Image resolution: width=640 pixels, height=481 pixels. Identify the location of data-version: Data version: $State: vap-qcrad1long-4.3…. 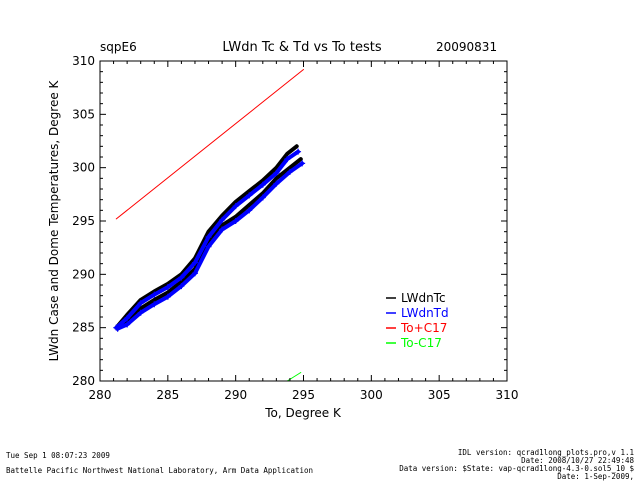
(516, 468).